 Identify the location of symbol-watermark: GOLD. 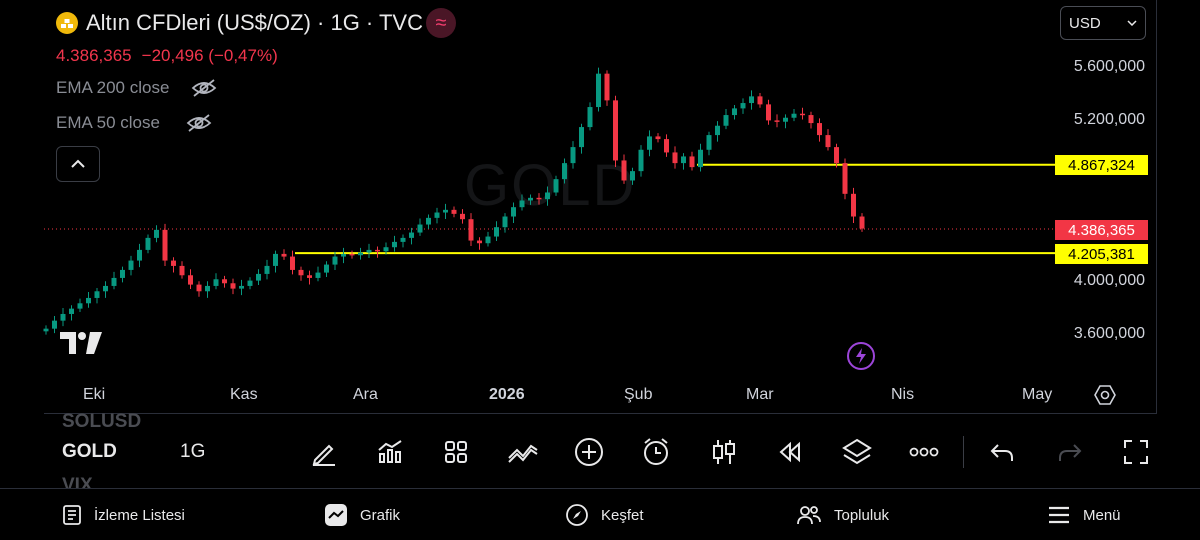
(550, 185).